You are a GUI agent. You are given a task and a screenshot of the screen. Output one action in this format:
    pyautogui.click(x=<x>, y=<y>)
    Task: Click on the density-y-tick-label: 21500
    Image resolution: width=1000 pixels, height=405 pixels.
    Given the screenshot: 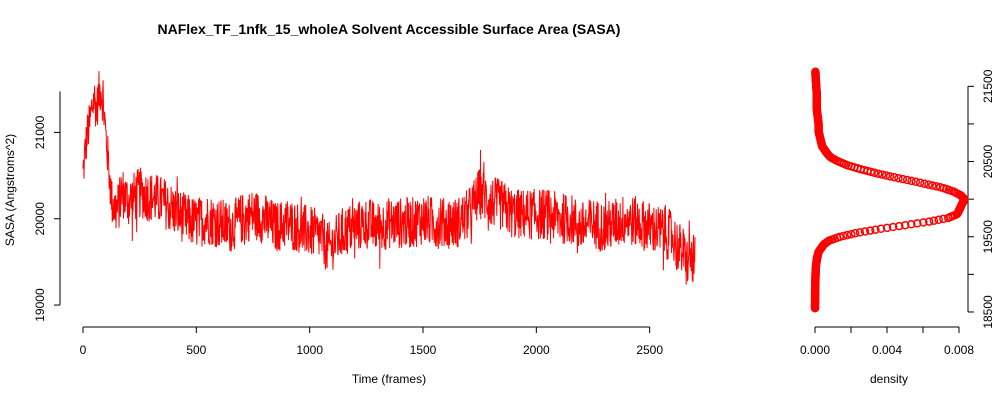 What is the action you would take?
    pyautogui.click(x=988, y=86)
    